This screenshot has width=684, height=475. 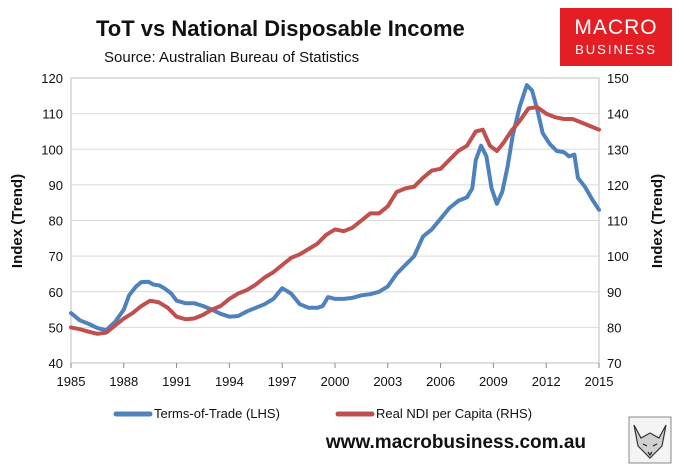 What do you see at coordinates (614, 363) in the screenshot?
I see `y-right-tick-label: 70` at bounding box center [614, 363].